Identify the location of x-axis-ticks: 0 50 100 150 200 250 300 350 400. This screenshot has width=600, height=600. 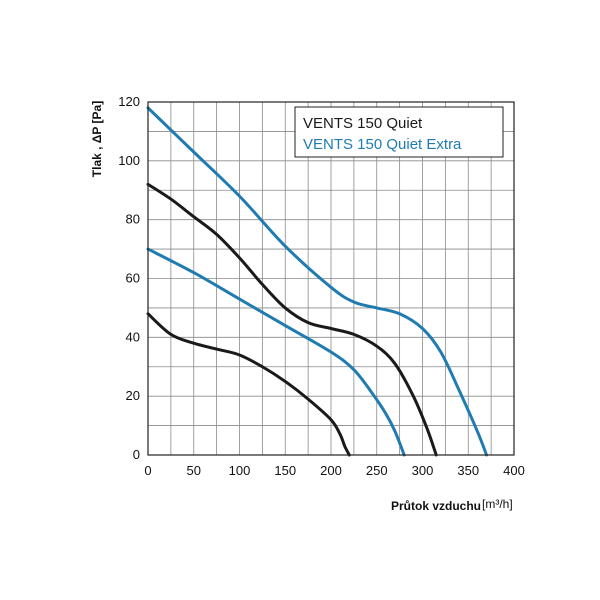
(334, 470).